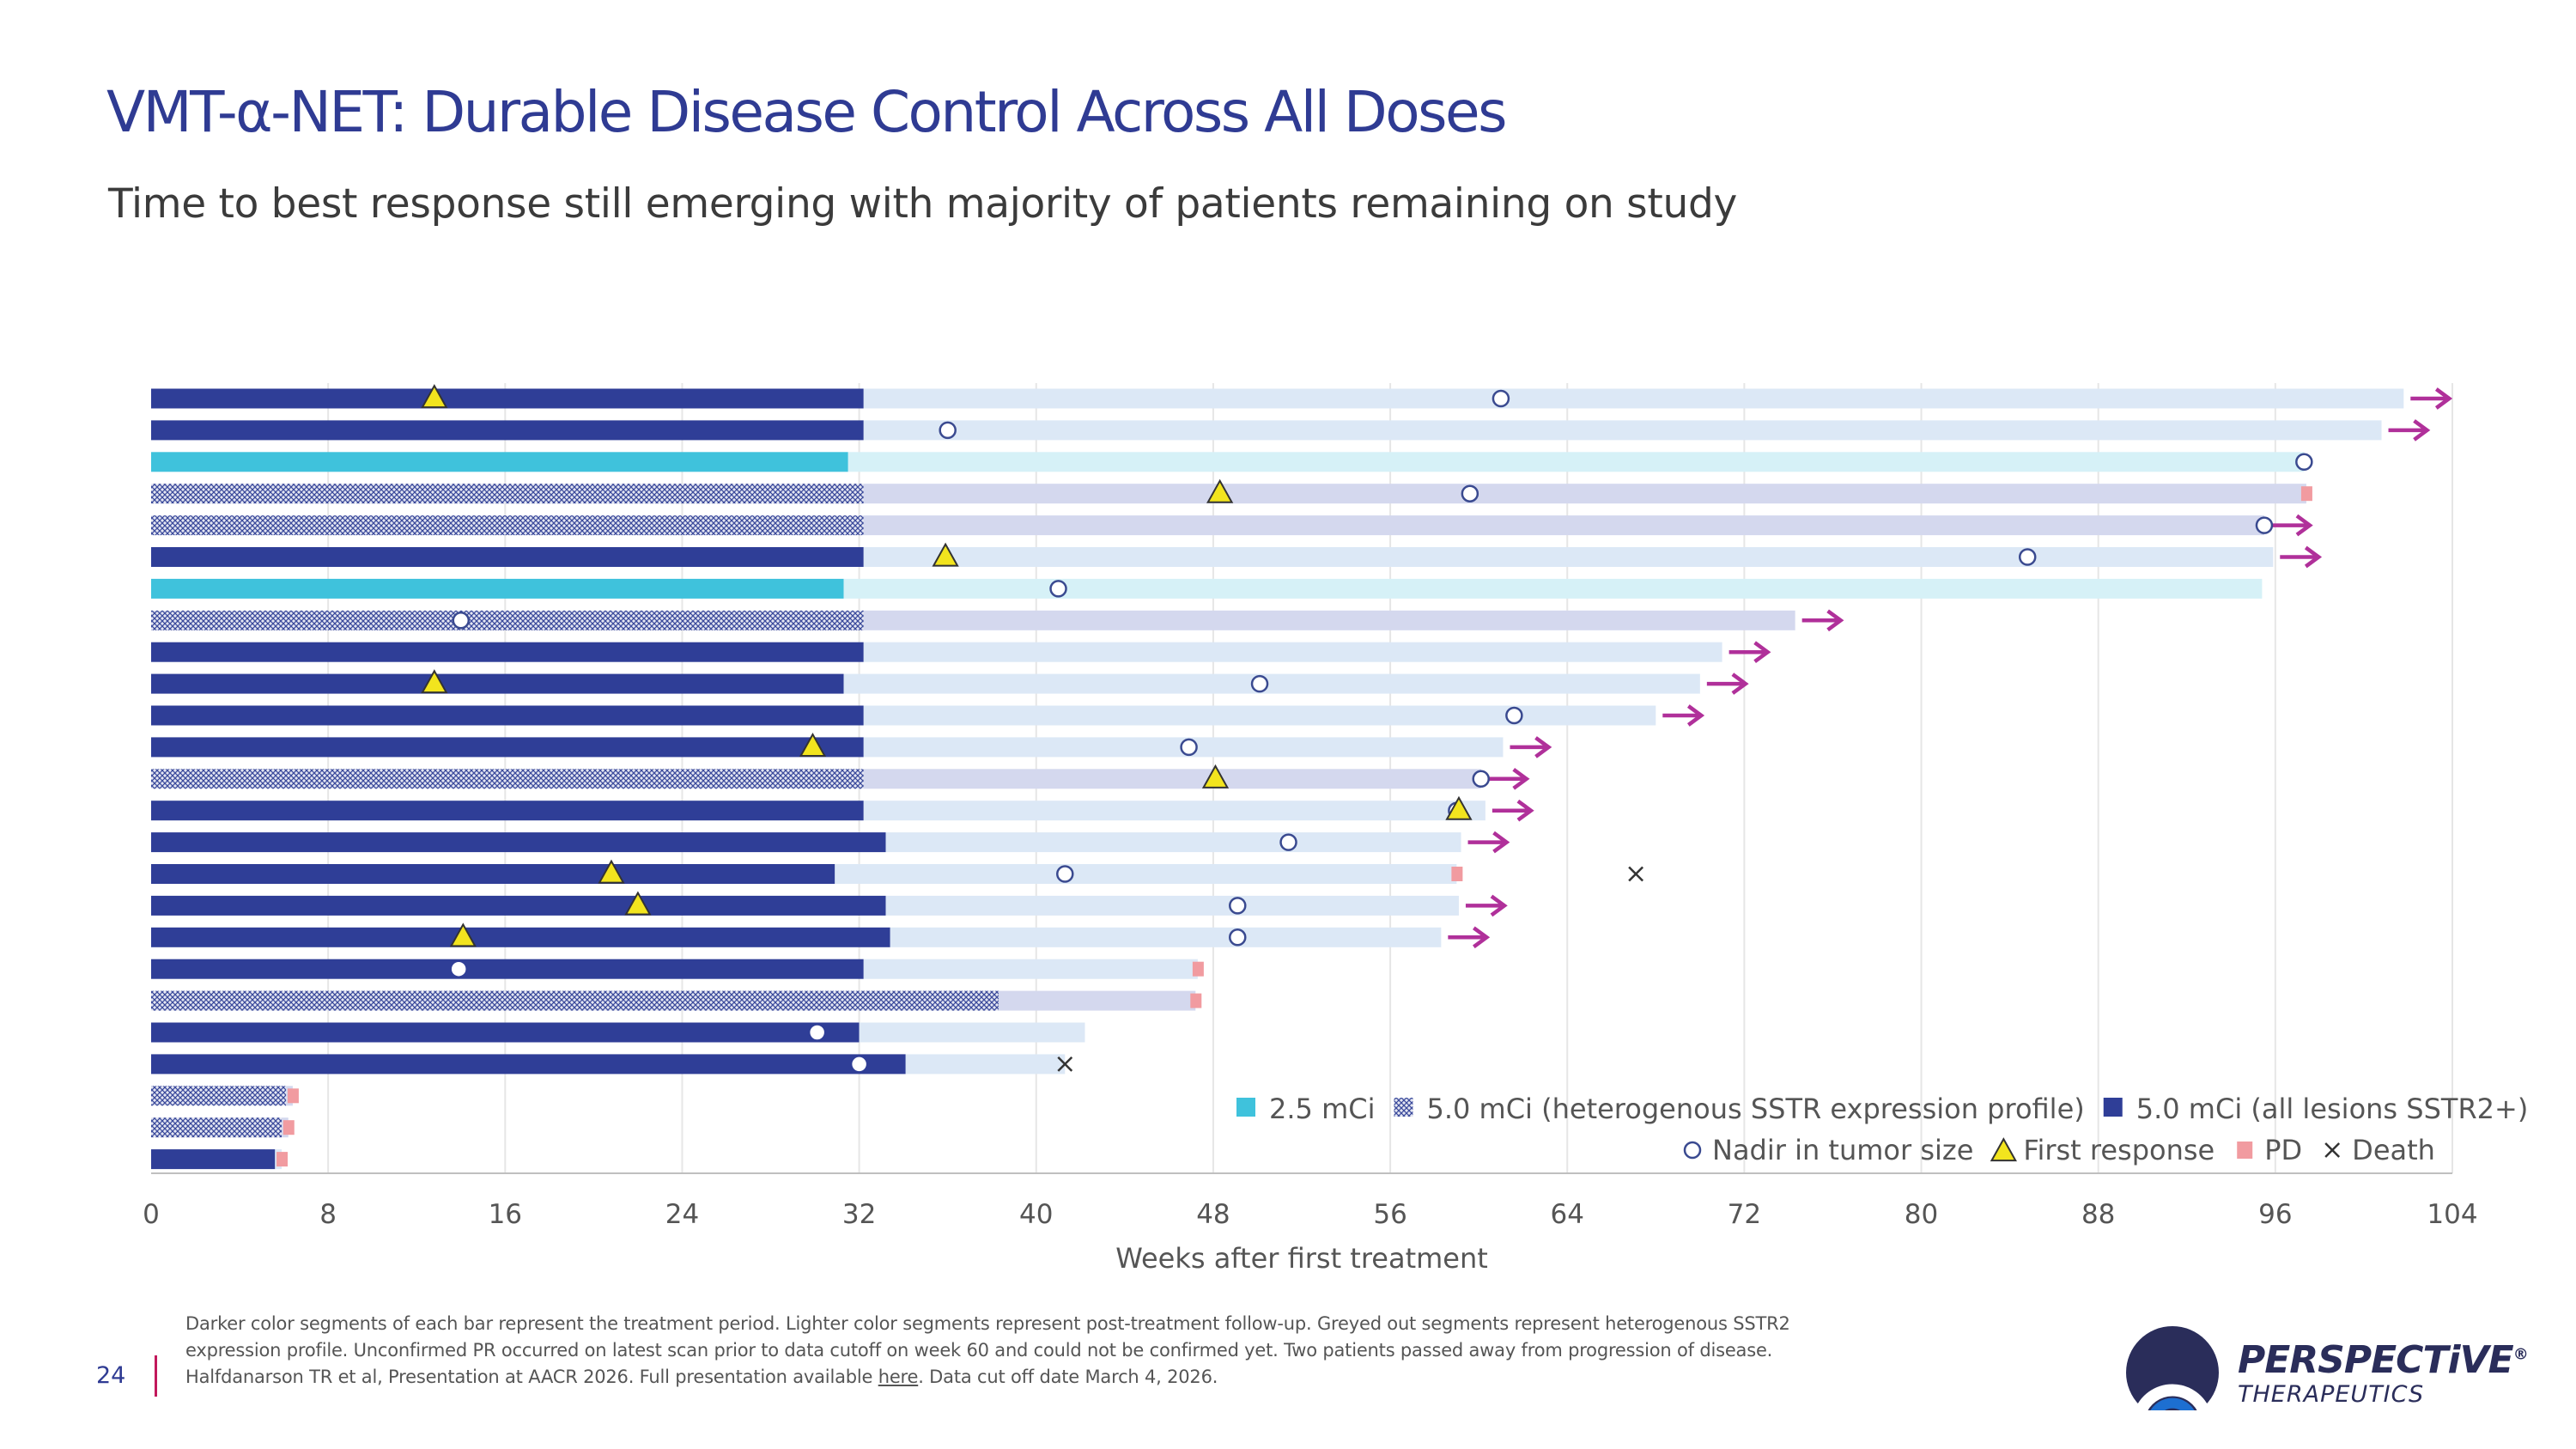 This screenshot has width=2576, height=1449. What do you see at coordinates (1036, 1214) in the screenshot?
I see `x-tick-label: 40` at bounding box center [1036, 1214].